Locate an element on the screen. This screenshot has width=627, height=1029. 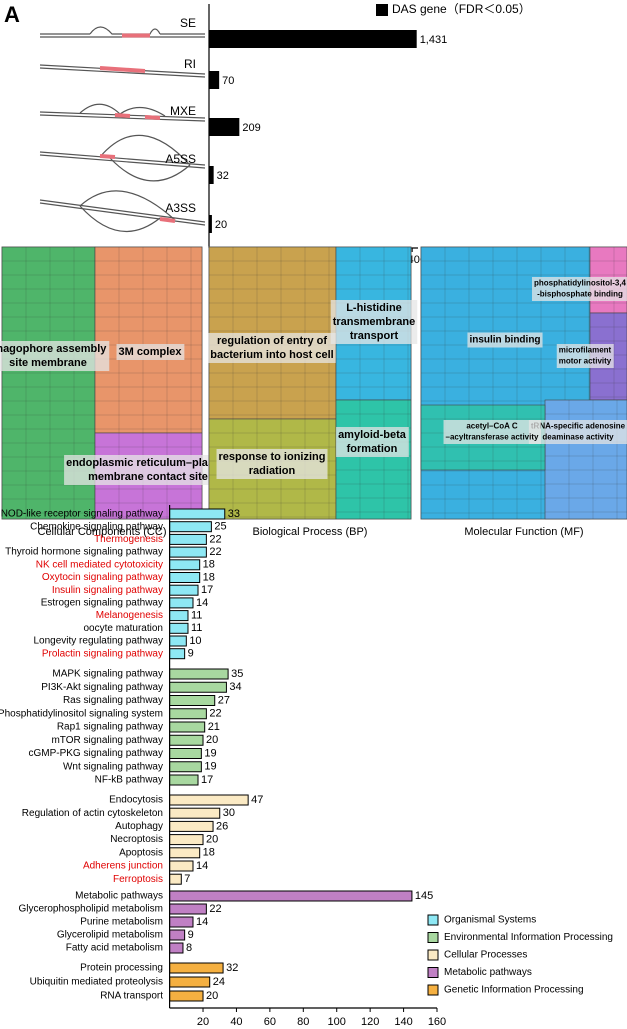
treemap-title: Molecular Function (MF) is located at coordinates (523, 532).